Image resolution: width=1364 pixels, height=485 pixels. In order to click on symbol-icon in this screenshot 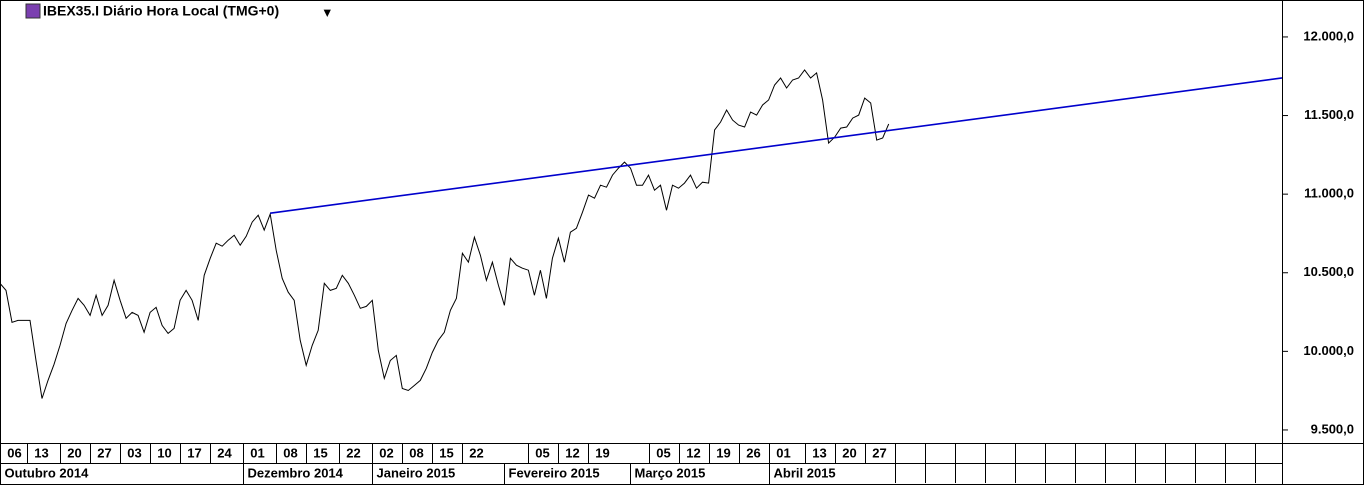, I will do `click(33, 11)`.